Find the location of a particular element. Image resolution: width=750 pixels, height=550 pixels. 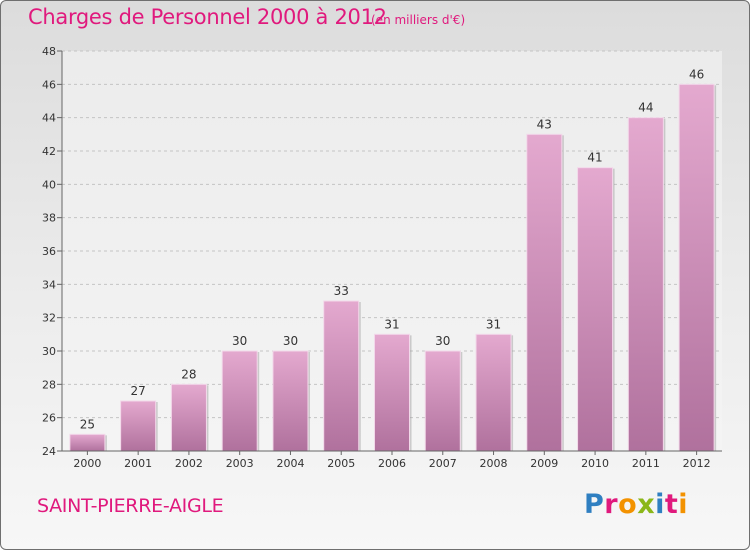

bar-2012 is located at coordinates (696, 267).